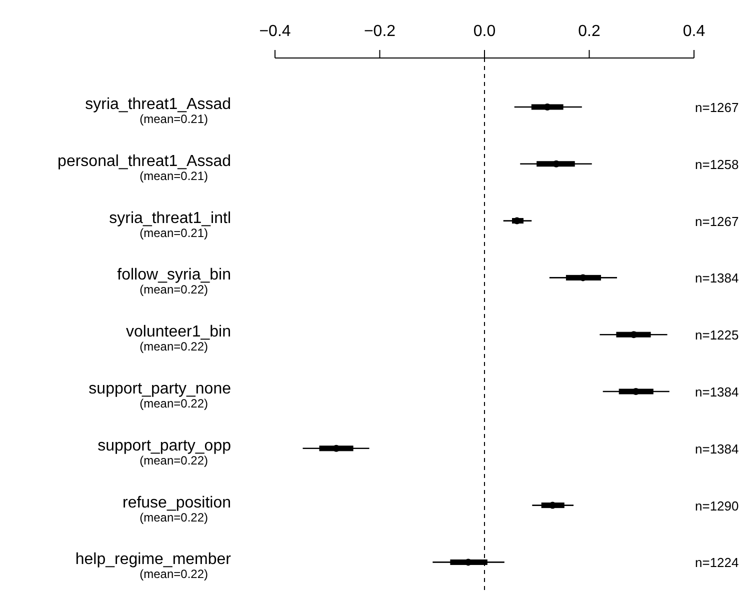 The height and width of the screenshot is (593, 747). What do you see at coordinates (694, 31) in the screenshot?
I see `x-tick-label: 0.4` at bounding box center [694, 31].